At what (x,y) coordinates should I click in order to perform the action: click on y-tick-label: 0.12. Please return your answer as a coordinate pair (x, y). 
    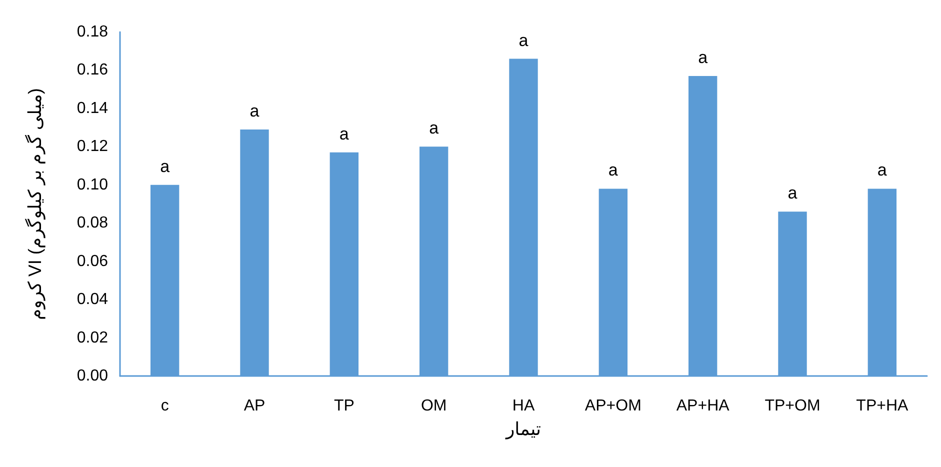
    Looking at the image, I should click on (92, 147).